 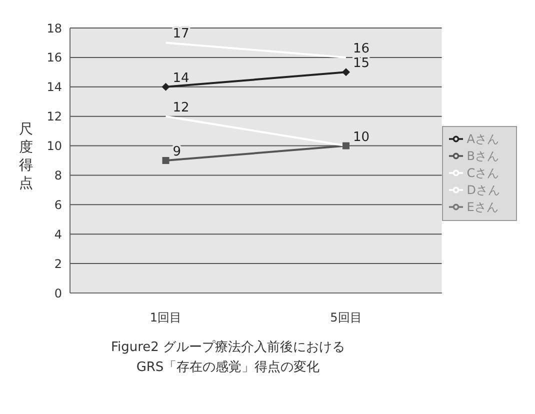 I want to click on data-label: 14, so click(x=181, y=78).